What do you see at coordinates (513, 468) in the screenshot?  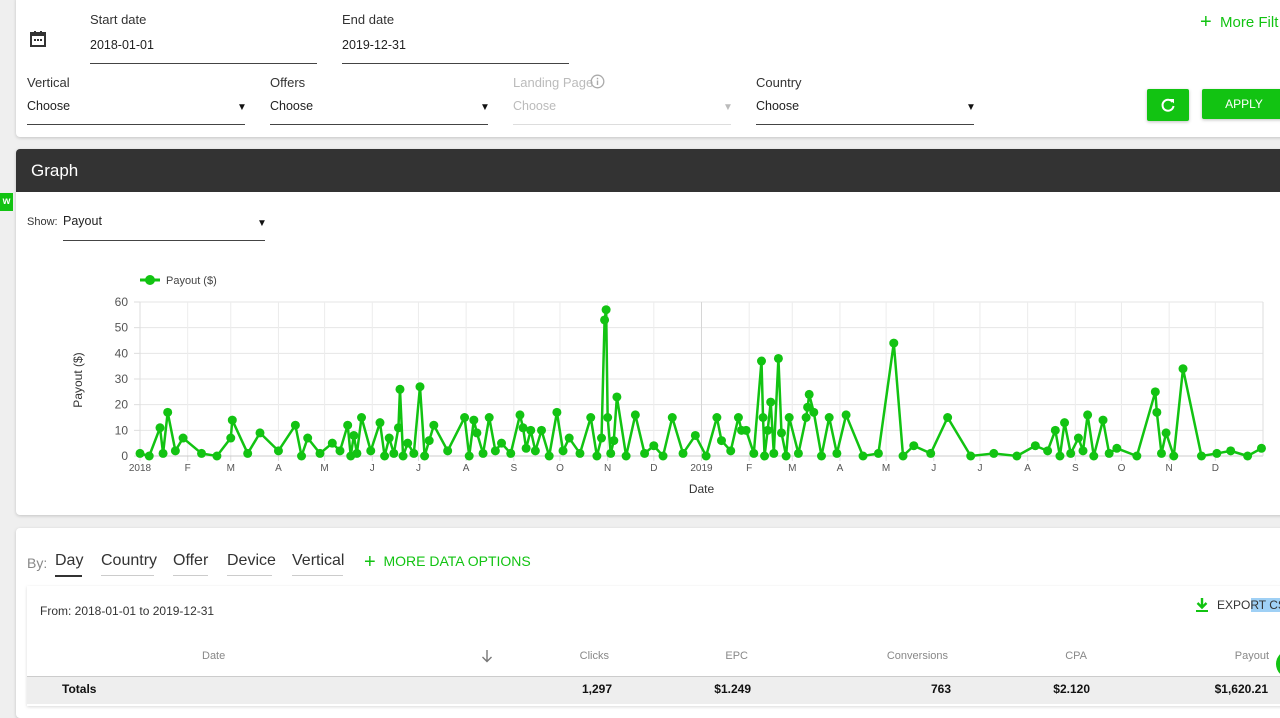 I see `x-tick-label: S` at bounding box center [513, 468].